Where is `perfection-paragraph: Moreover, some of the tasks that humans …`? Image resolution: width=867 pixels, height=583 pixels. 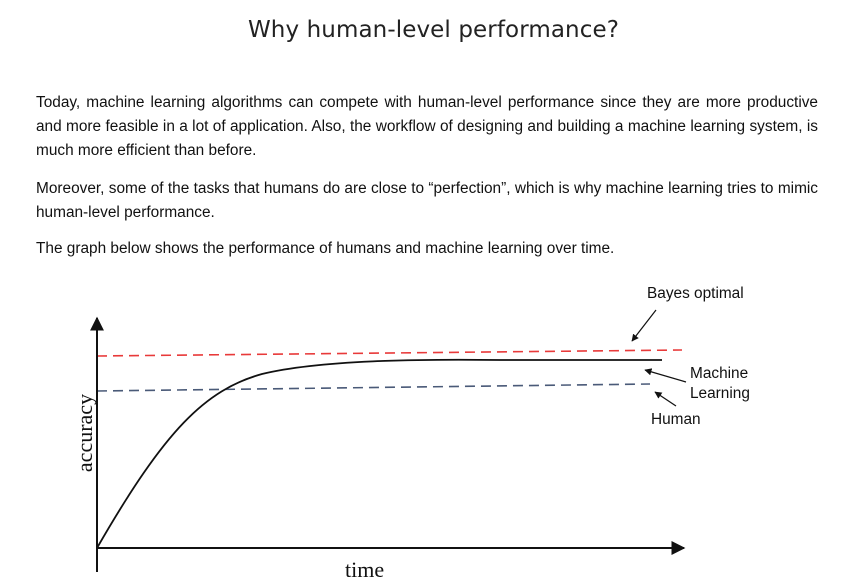
perfection-paragraph: Moreover, some of the tasks that humans … is located at coordinates (427, 200).